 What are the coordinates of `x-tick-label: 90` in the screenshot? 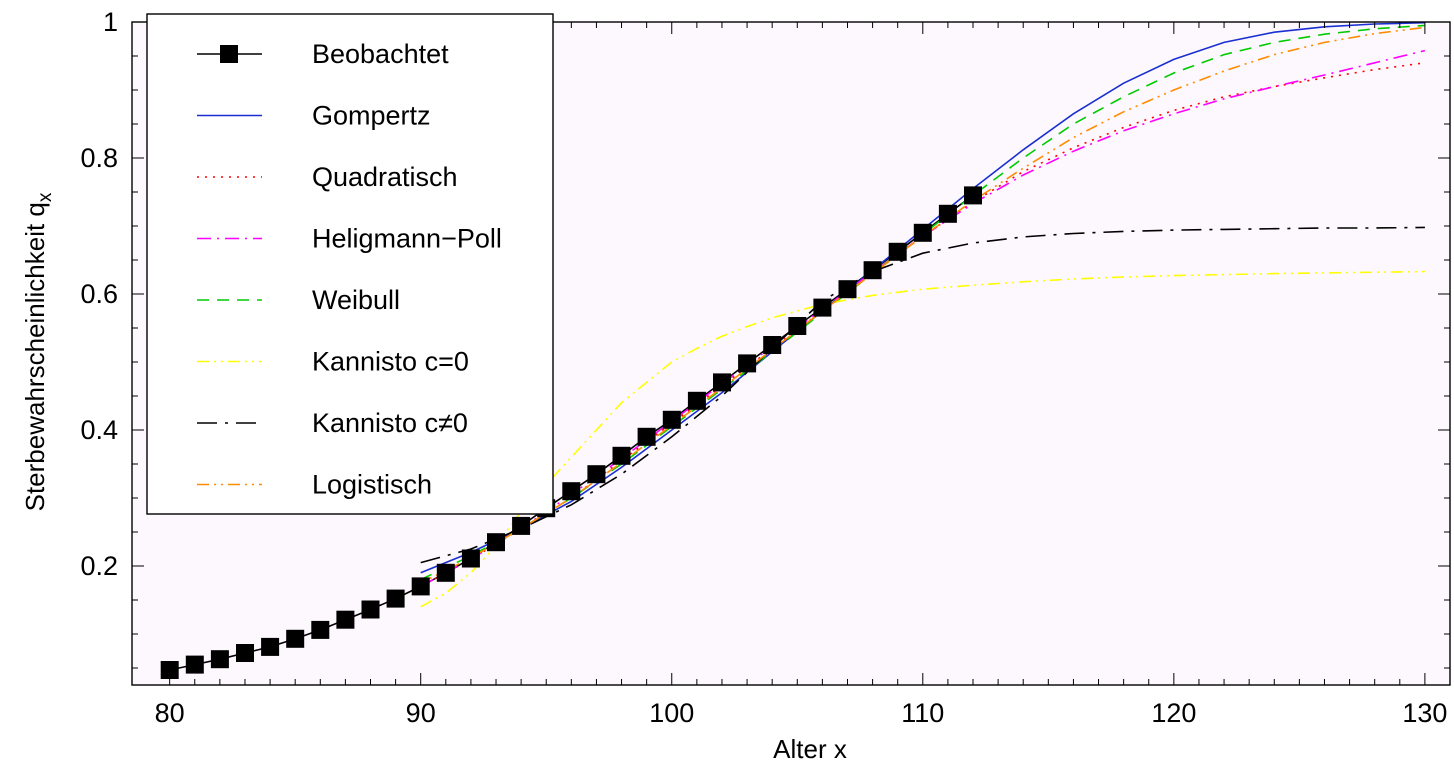 It's located at (421, 713).